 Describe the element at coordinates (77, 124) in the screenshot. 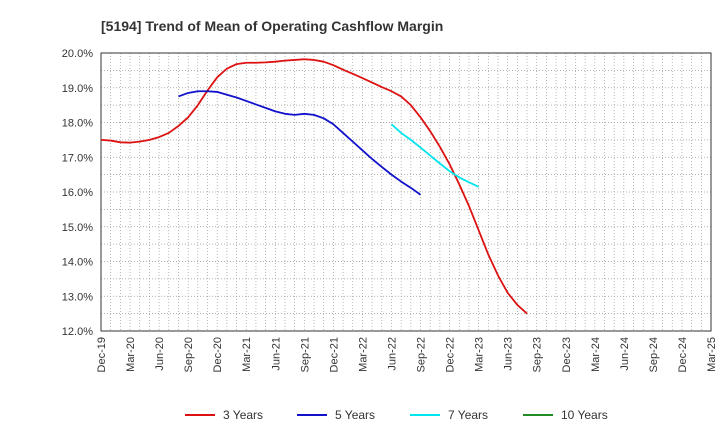

I see `y-tick-label: 18.0%` at that location.